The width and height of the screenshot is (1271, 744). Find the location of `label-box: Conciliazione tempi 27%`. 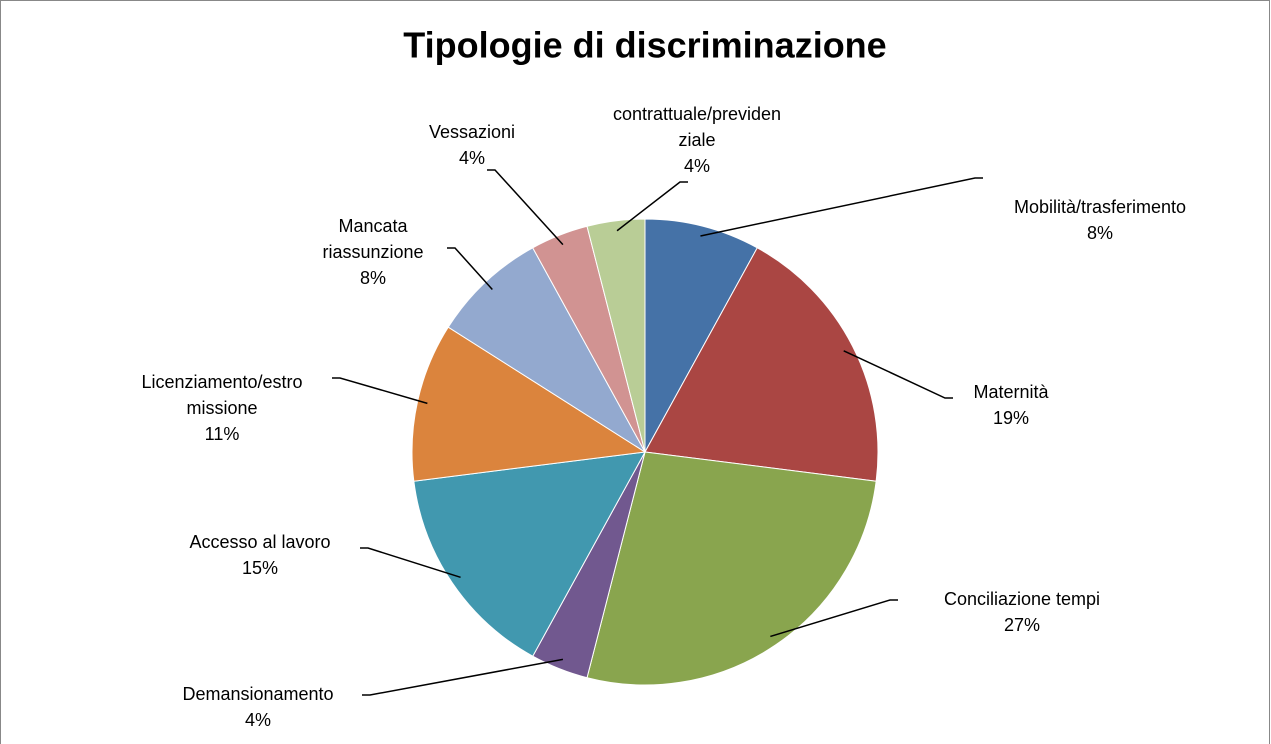

label-box: Conciliazione tempi 27% is located at coordinates (1022, 612).